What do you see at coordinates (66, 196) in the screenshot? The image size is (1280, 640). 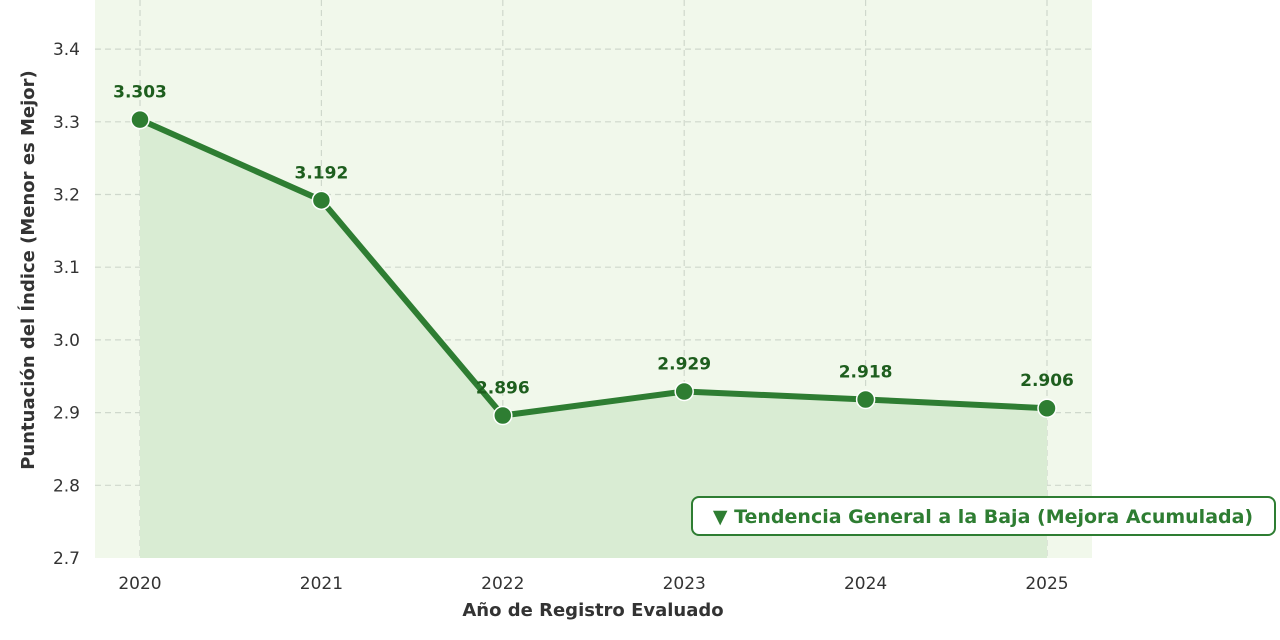 I see `y-tick-label: 3.2` at bounding box center [66, 196].